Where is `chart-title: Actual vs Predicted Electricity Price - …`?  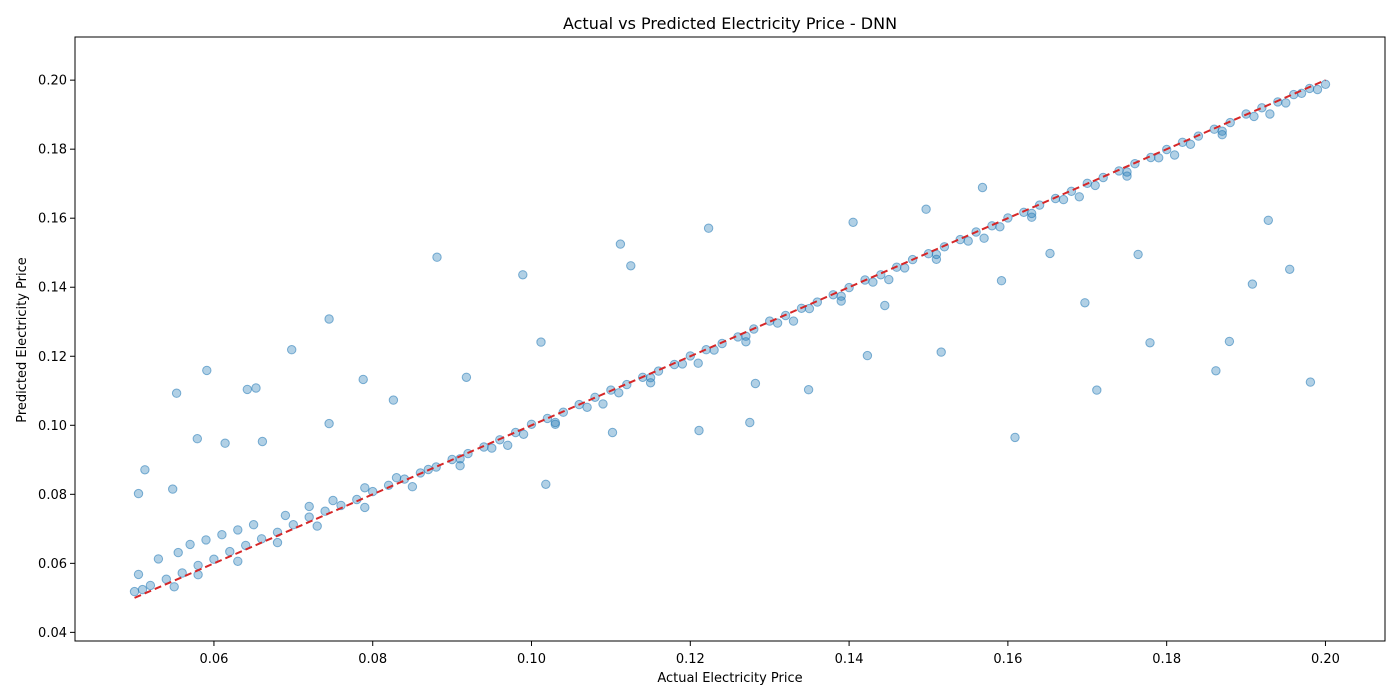 chart-title: Actual vs Predicted Electricity Price - … is located at coordinates (730, 23).